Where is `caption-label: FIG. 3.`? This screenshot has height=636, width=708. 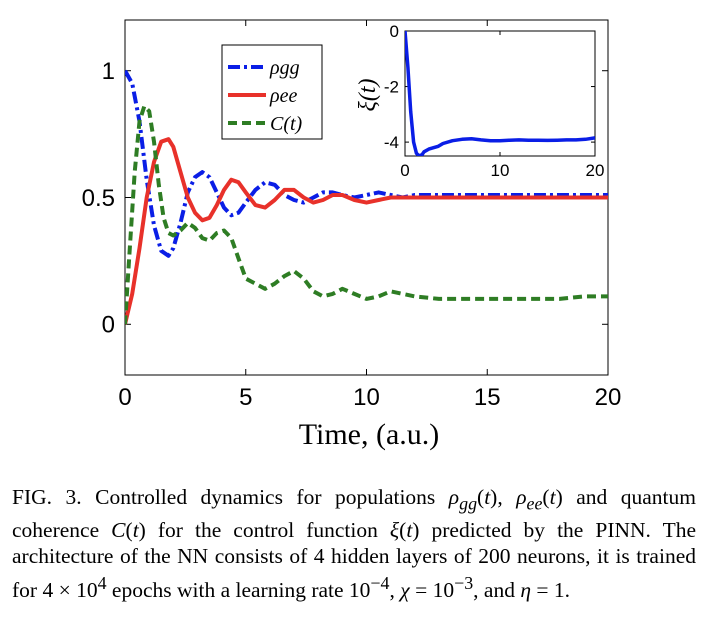 caption-label: FIG. 3. is located at coordinates (47, 497).